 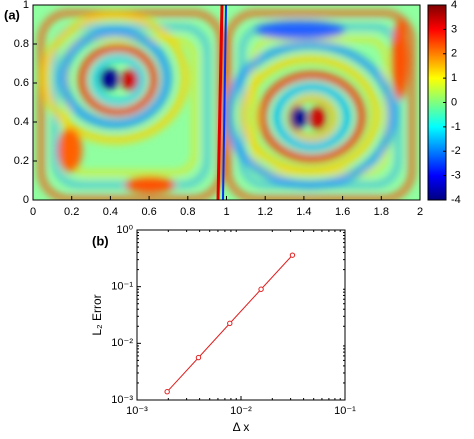 What do you see at coordinates (265, 212) in the screenshot?
I see `x-tick-label: 1.2` at bounding box center [265, 212].